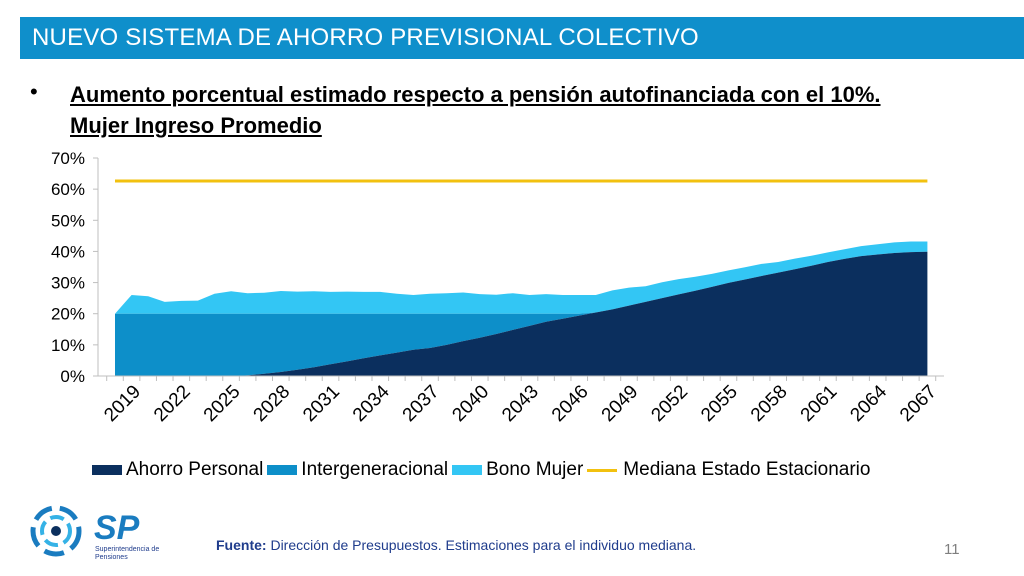 This screenshot has height=576, width=1024. What do you see at coordinates (68, 314) in the screenshot?
I see `y-tick-label: 20%` at bounding box center [68, 314].